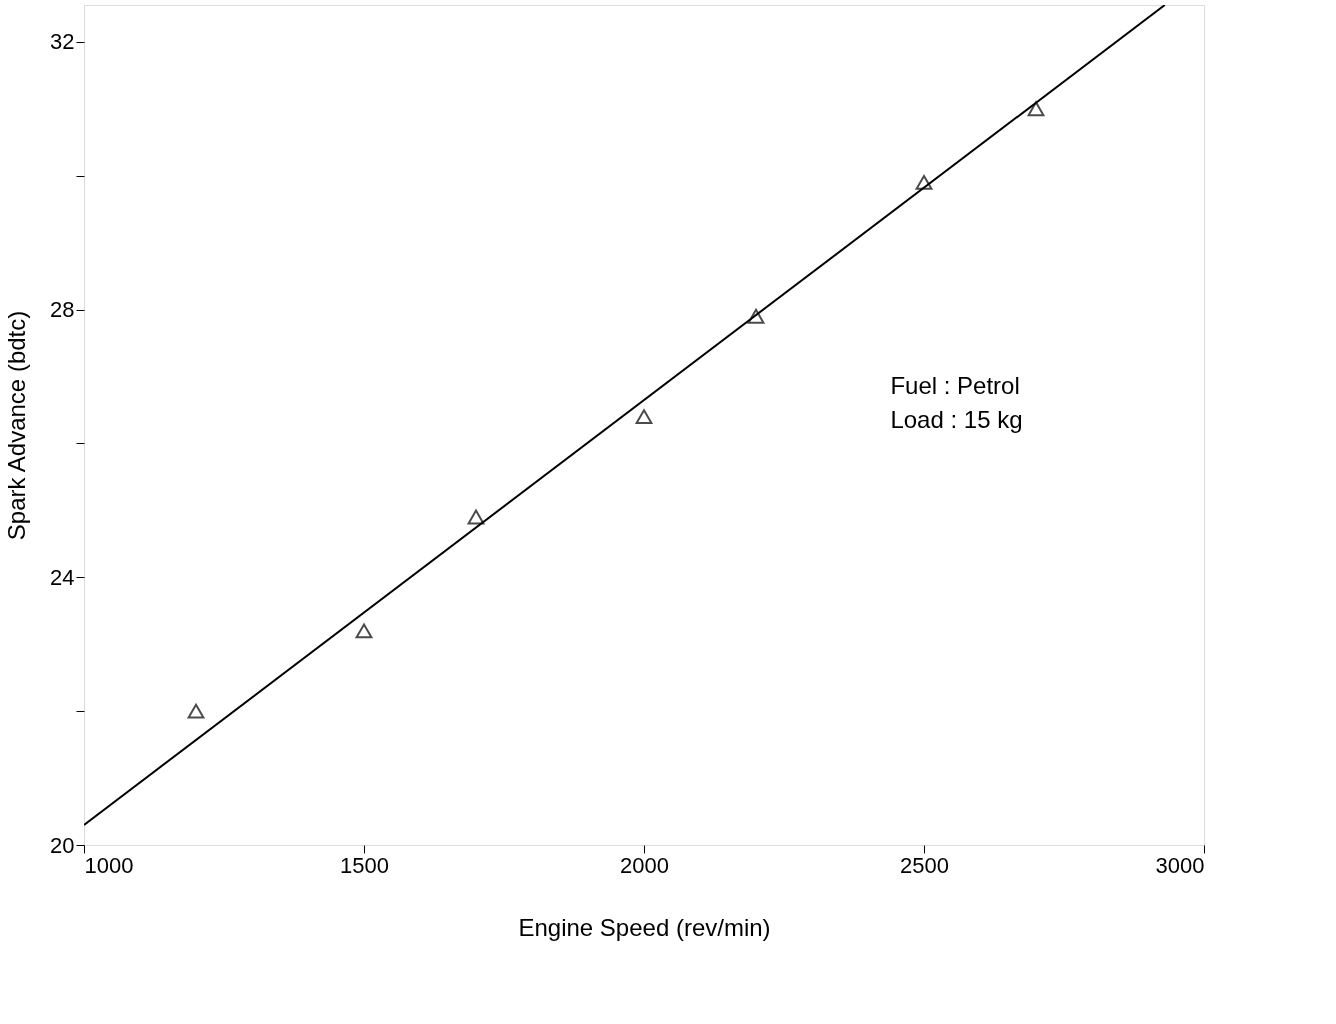  I want to click on annotation: Load : 15 kg, so click(956, 420).